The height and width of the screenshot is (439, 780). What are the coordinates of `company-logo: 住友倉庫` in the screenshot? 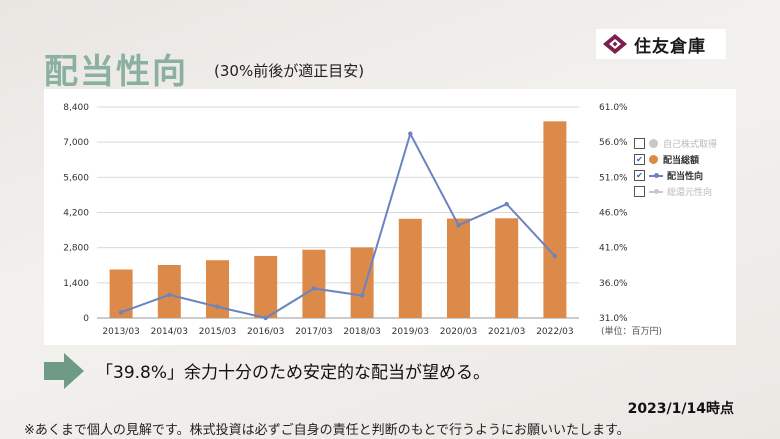 It's located at (661, 44).